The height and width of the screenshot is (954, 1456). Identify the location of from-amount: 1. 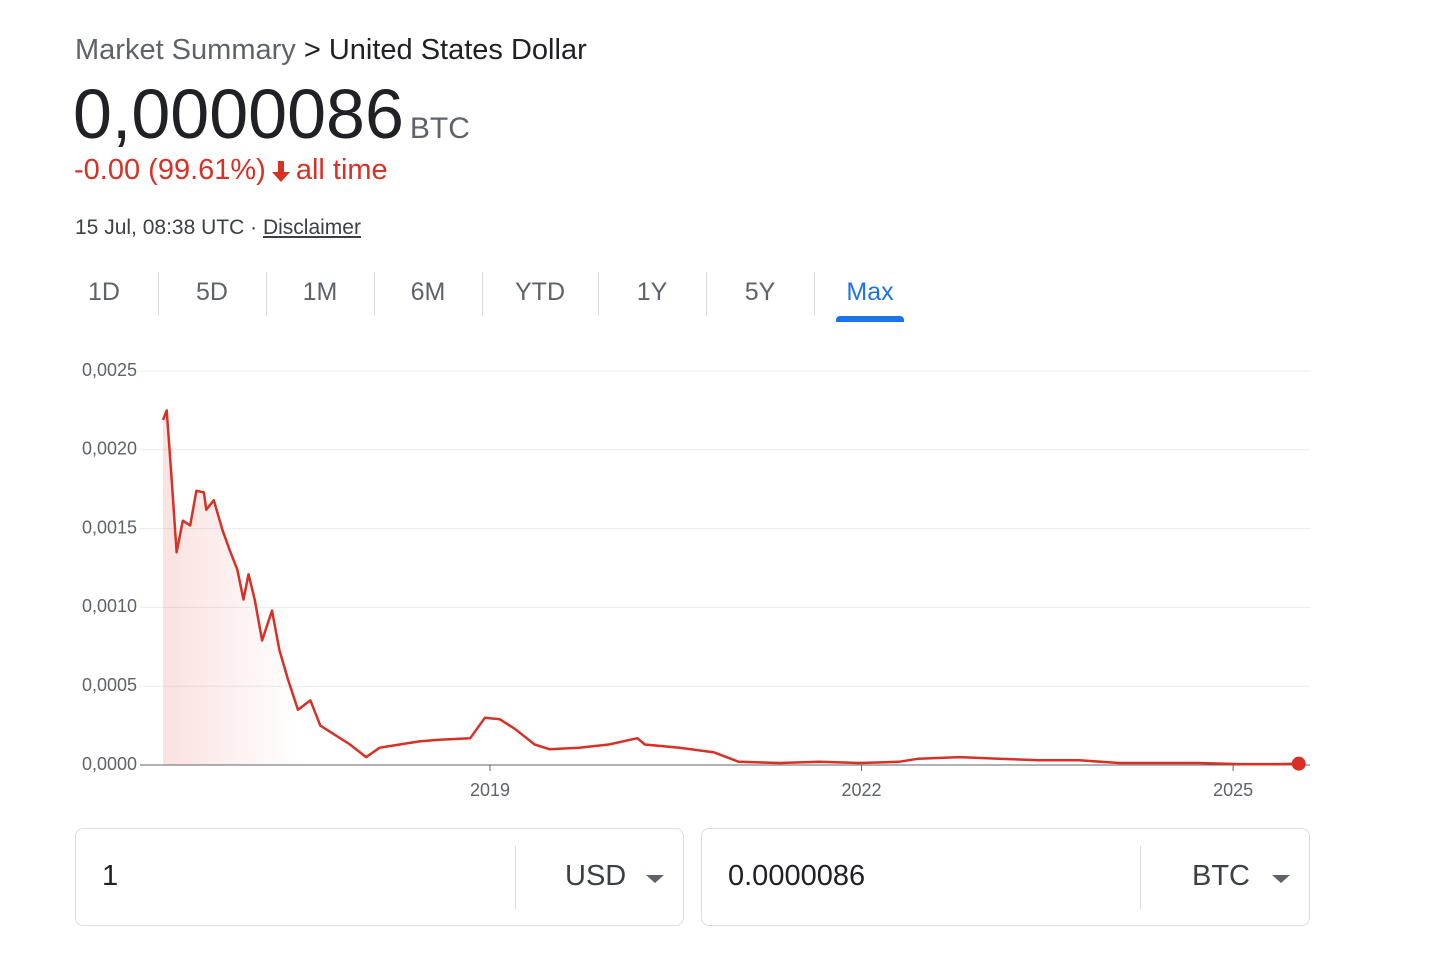
(110, 876).